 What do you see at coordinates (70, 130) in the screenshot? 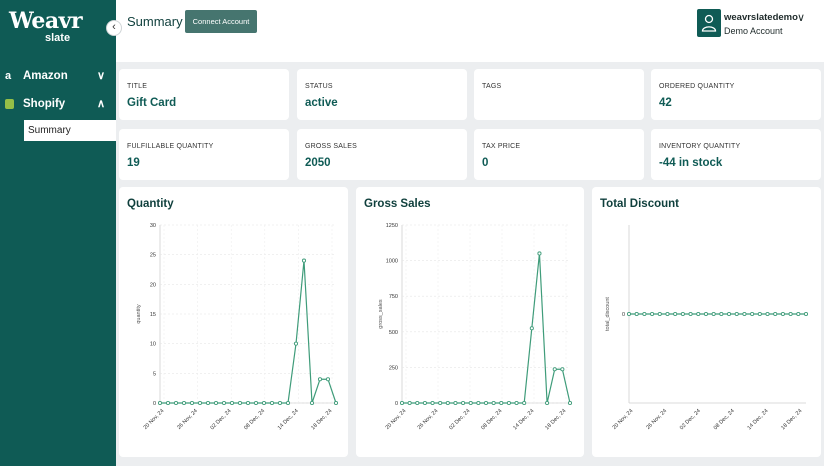
I see `sidebar-subitem-summary: Summary` at bounding box center [70, 130].